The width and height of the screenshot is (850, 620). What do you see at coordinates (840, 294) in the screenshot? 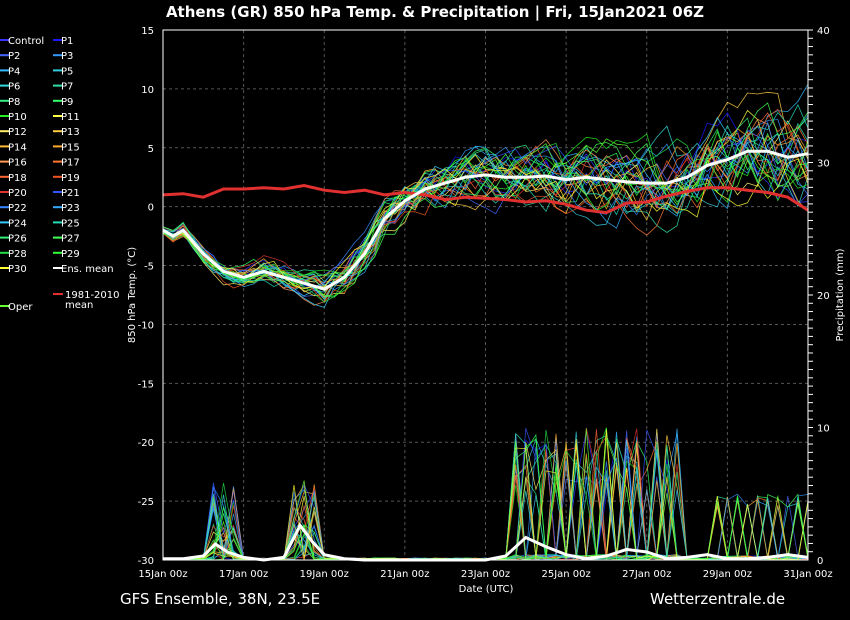
I see `y-axis-label-right: Precipitation (mm)` at bounding box center [840, 294].